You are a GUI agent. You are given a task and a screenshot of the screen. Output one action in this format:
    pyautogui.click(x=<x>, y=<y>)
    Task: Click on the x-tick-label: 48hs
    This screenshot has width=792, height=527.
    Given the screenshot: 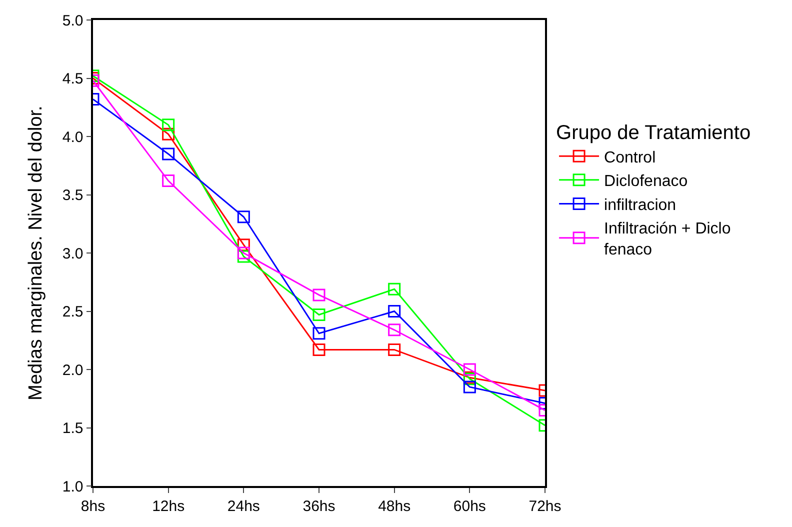 What is the action you would take?
    pyautogui.click(x=394, y=506)
    